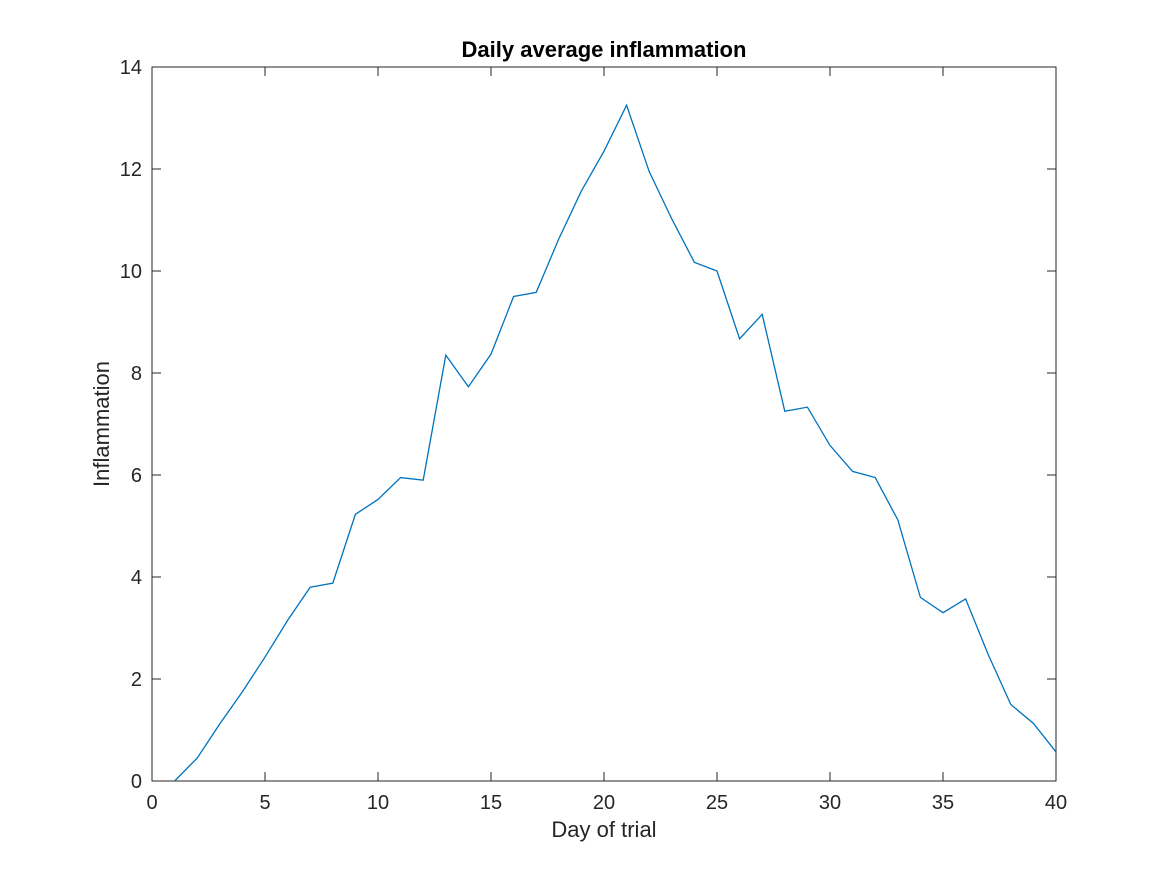 This screenshot has height=875, width=1167. What do you see at coordinates (264, 803) in the screenshot?
I see `x-tick-label: 5` at bounding box center [264, 803].